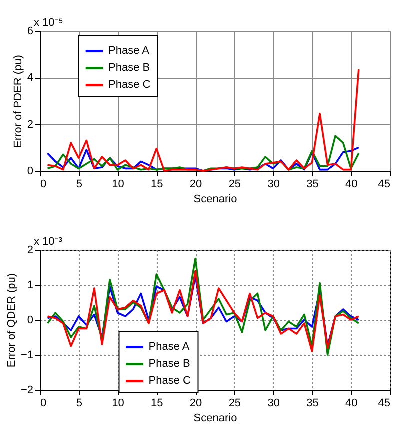  I want to click on y-tick-label: 4, so click(30, 78).